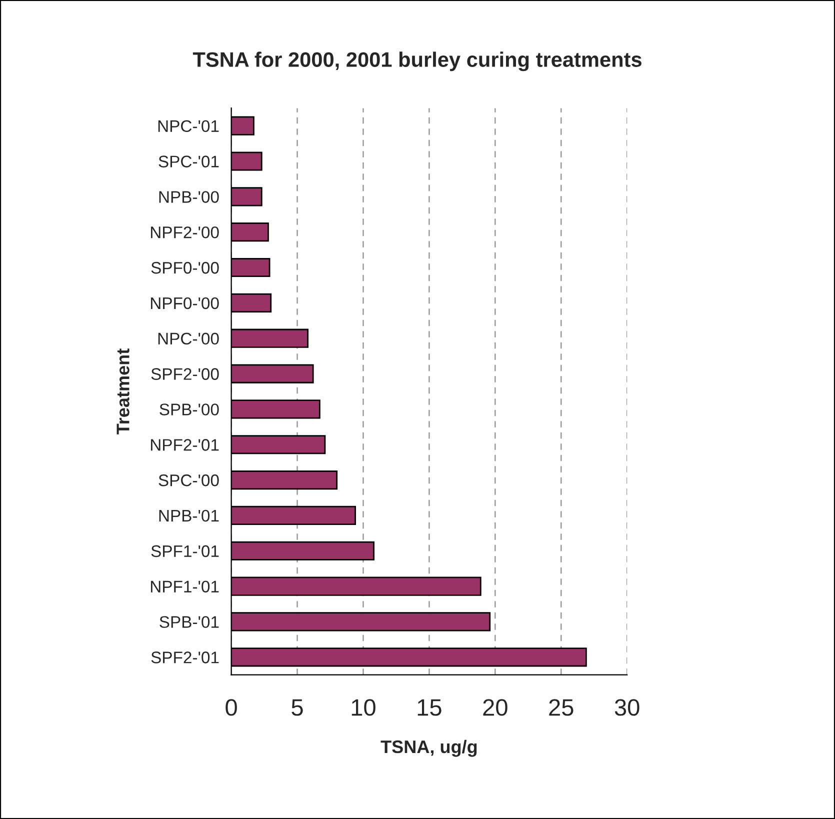 The image size is (835, 819). Describe the element at coordinates (417, 62) in the screenshot. I see `chart-title: TSNA for 2000, 2001 burley curing treatments` at that location.